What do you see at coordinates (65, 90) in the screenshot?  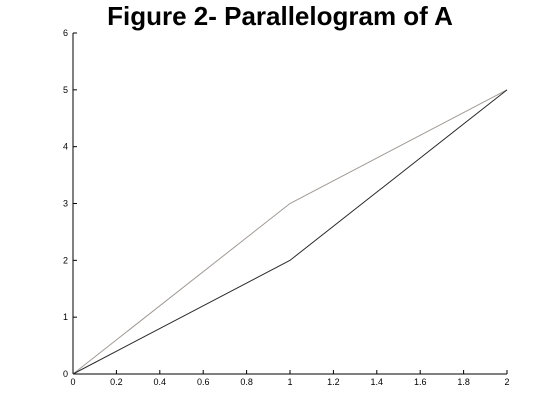 I see `y-tick-label: 5` at bounding box center [65, 90].